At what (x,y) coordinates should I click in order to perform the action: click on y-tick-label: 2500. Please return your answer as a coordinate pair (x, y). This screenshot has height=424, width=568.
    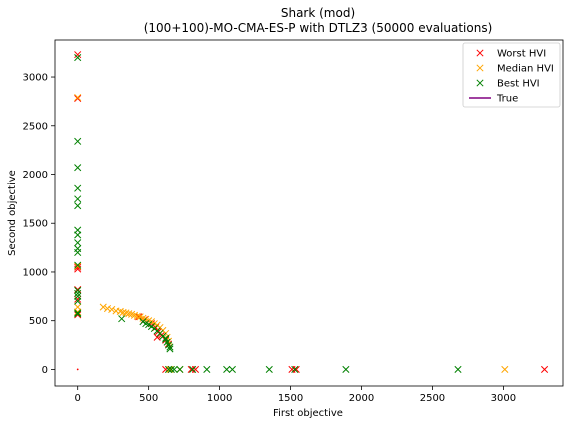
    Looking at the image, I should click on (35, 126).